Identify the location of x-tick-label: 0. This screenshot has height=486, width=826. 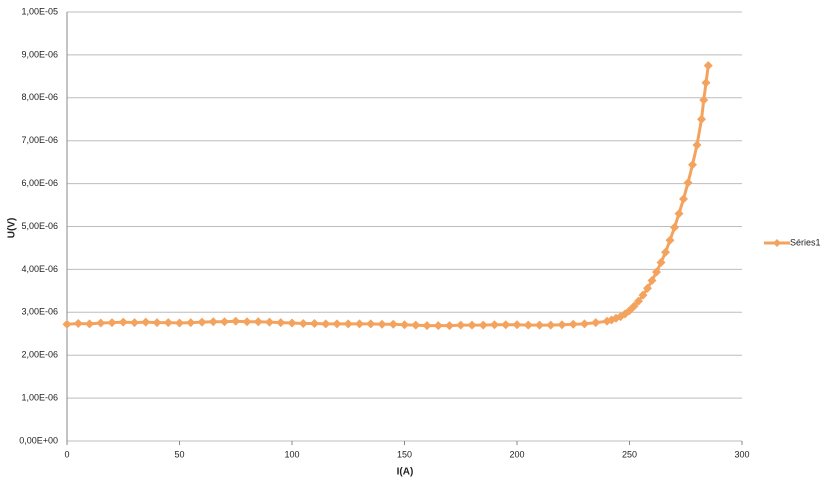
(66, 454).